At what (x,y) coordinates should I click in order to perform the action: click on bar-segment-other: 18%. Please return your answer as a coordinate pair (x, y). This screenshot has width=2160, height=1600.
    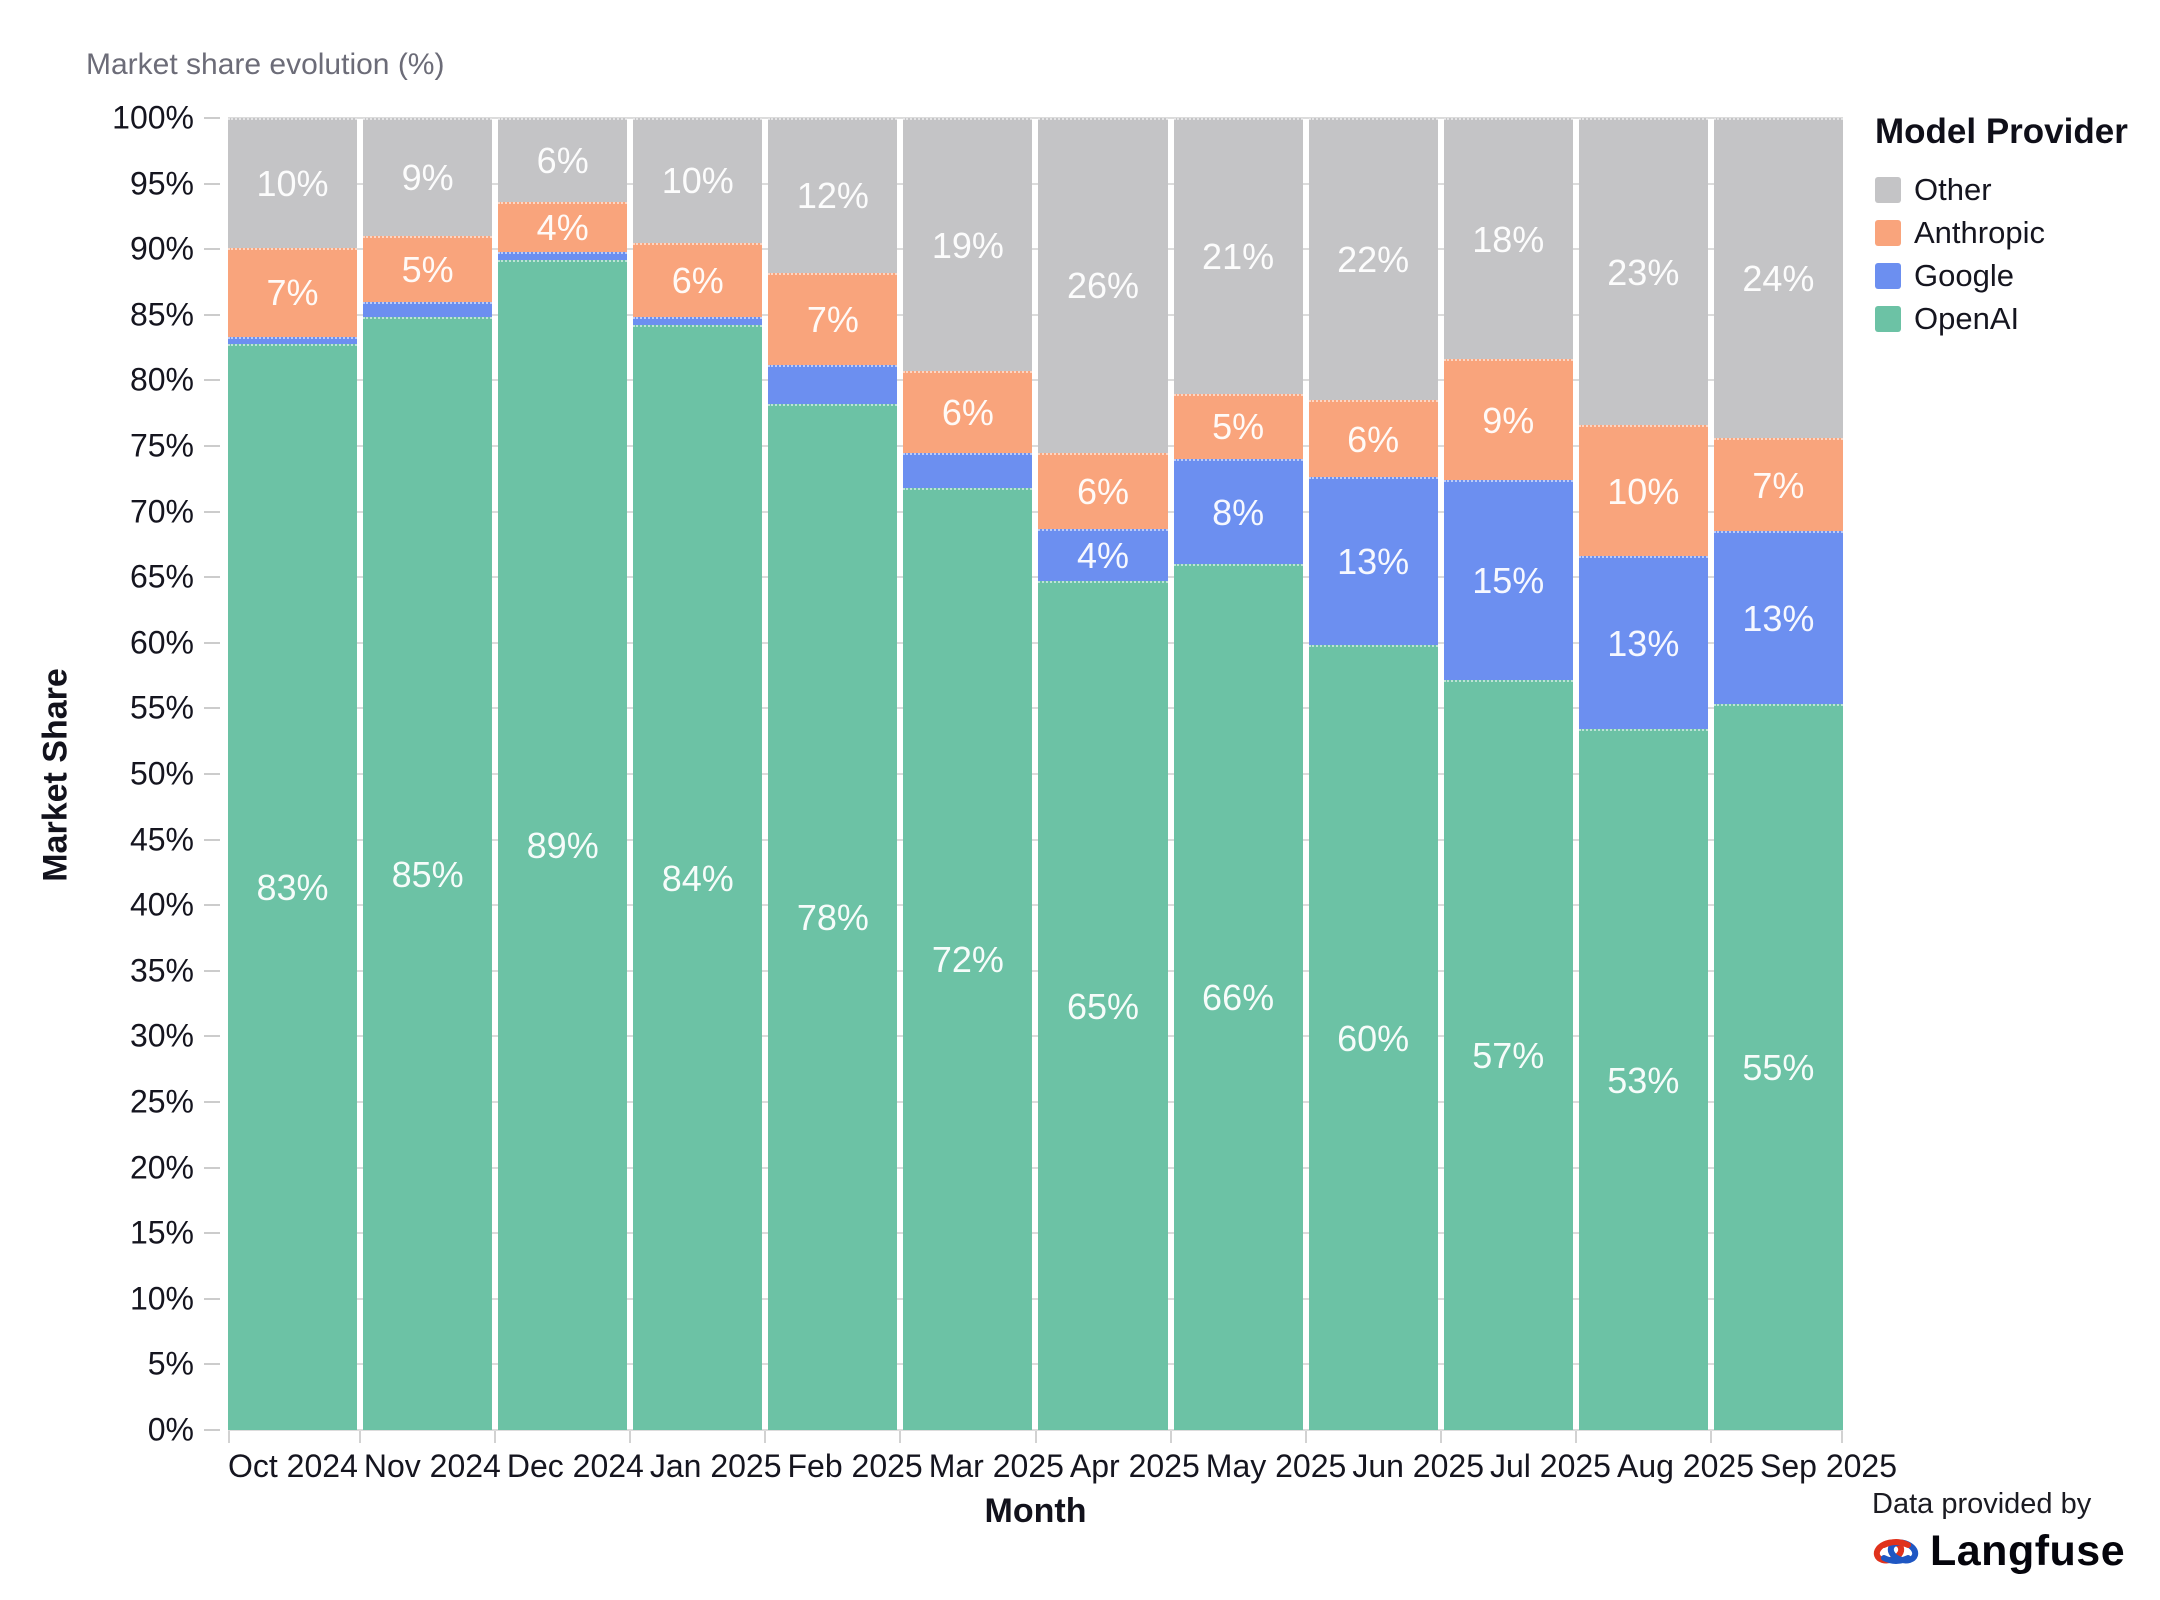
    Looking at the image, I should click on (1508, 239).